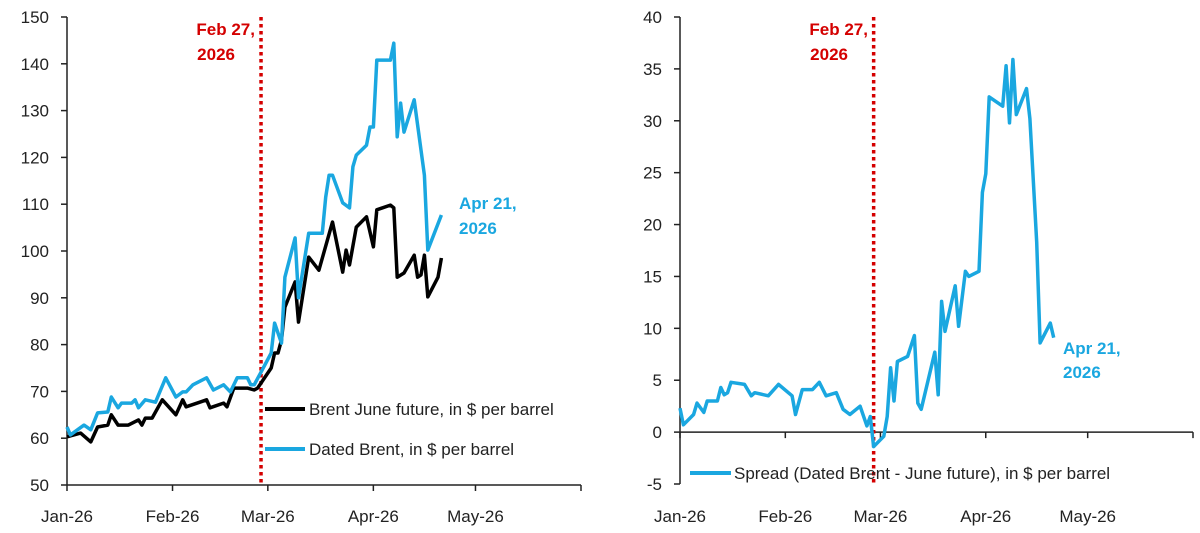 Image resolution: width=1200 pixels, height=533 pixels. I want to click on y-tick-label: -5, so click(654, 484).